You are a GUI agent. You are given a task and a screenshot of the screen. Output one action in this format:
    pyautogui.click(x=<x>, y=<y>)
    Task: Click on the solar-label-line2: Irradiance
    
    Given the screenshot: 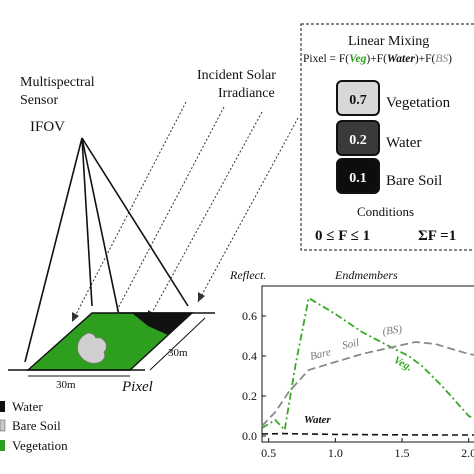 What is the action you would take?
    pyautogui.click(x=246, y=93)
    